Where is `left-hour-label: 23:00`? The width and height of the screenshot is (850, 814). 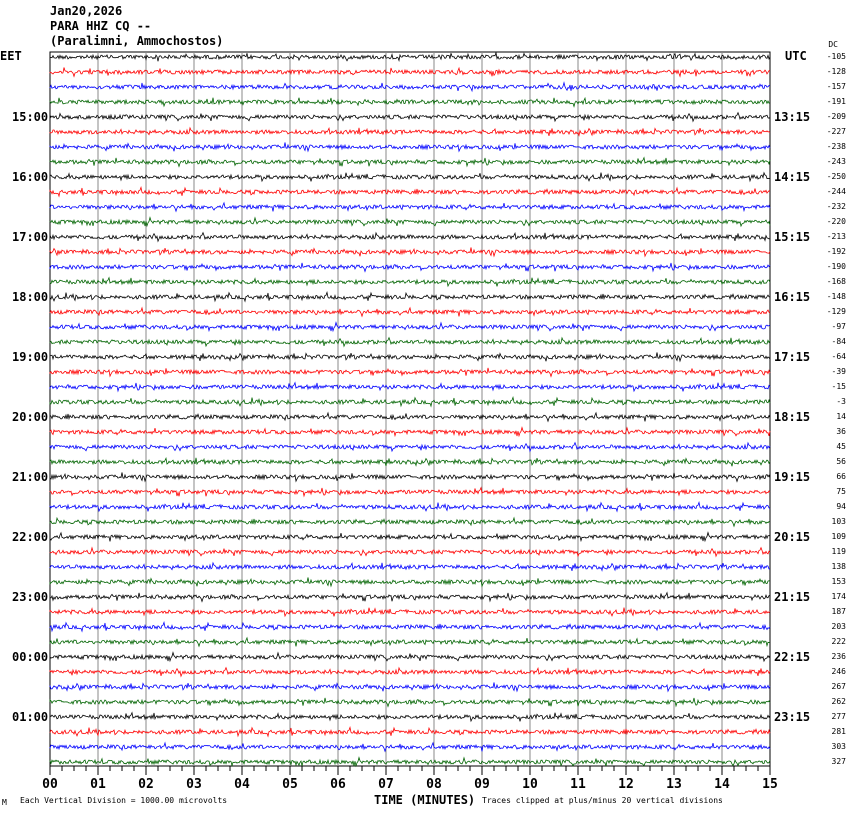 left-hour-label: 23:00 is located at coordinates (30, 597).